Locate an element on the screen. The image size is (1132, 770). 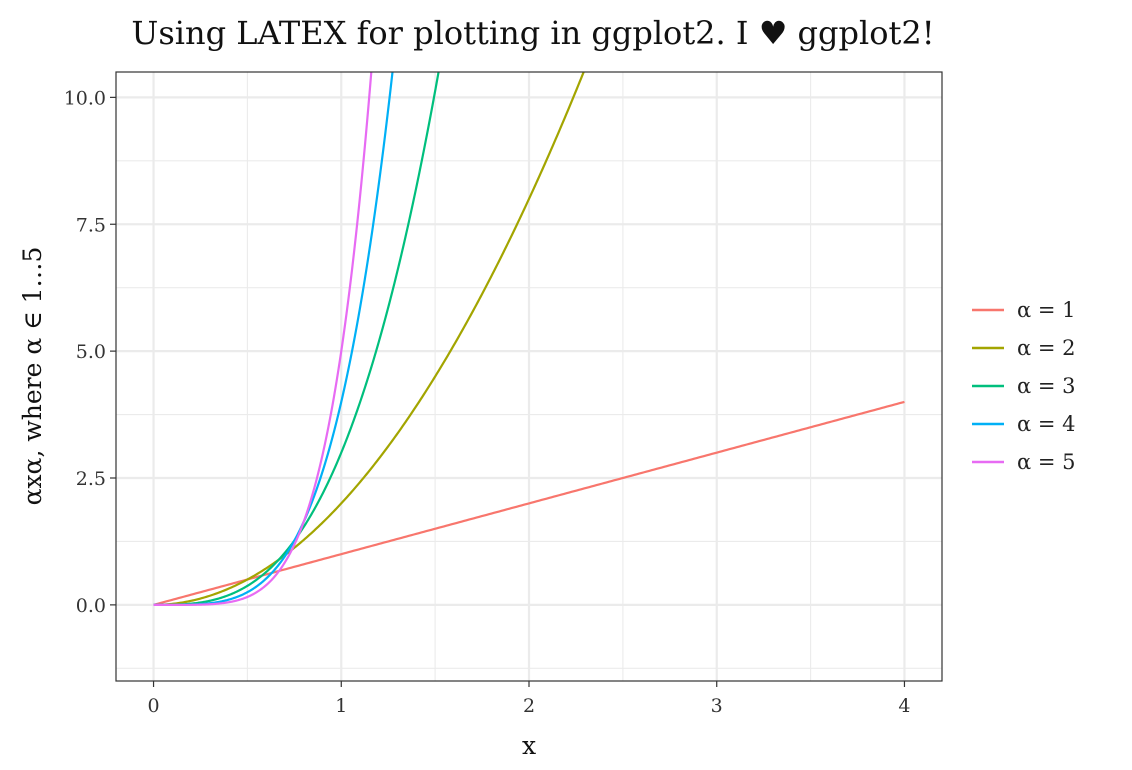
legend-label: α = 5 is located at coordinates (1046, 462).